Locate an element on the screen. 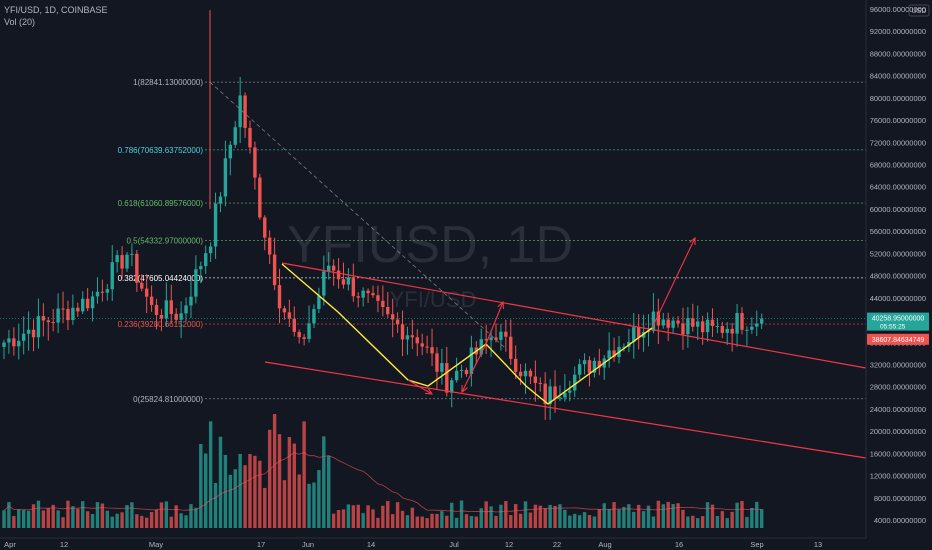  channel-lower-line is located at coordinates (565, 410).